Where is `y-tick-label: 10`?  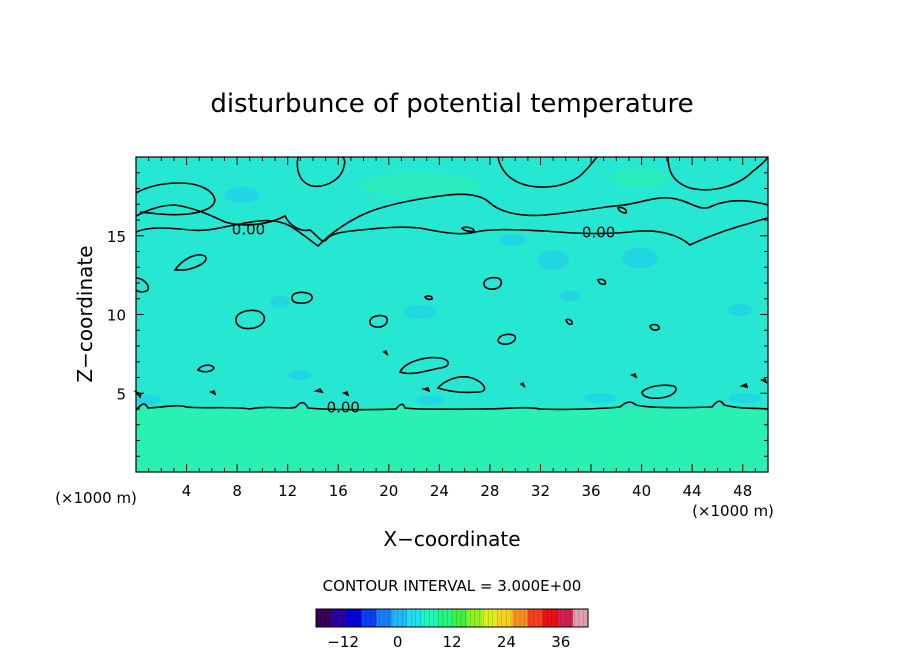 y-tick-label: 10 is located at coordinates (116, 316).